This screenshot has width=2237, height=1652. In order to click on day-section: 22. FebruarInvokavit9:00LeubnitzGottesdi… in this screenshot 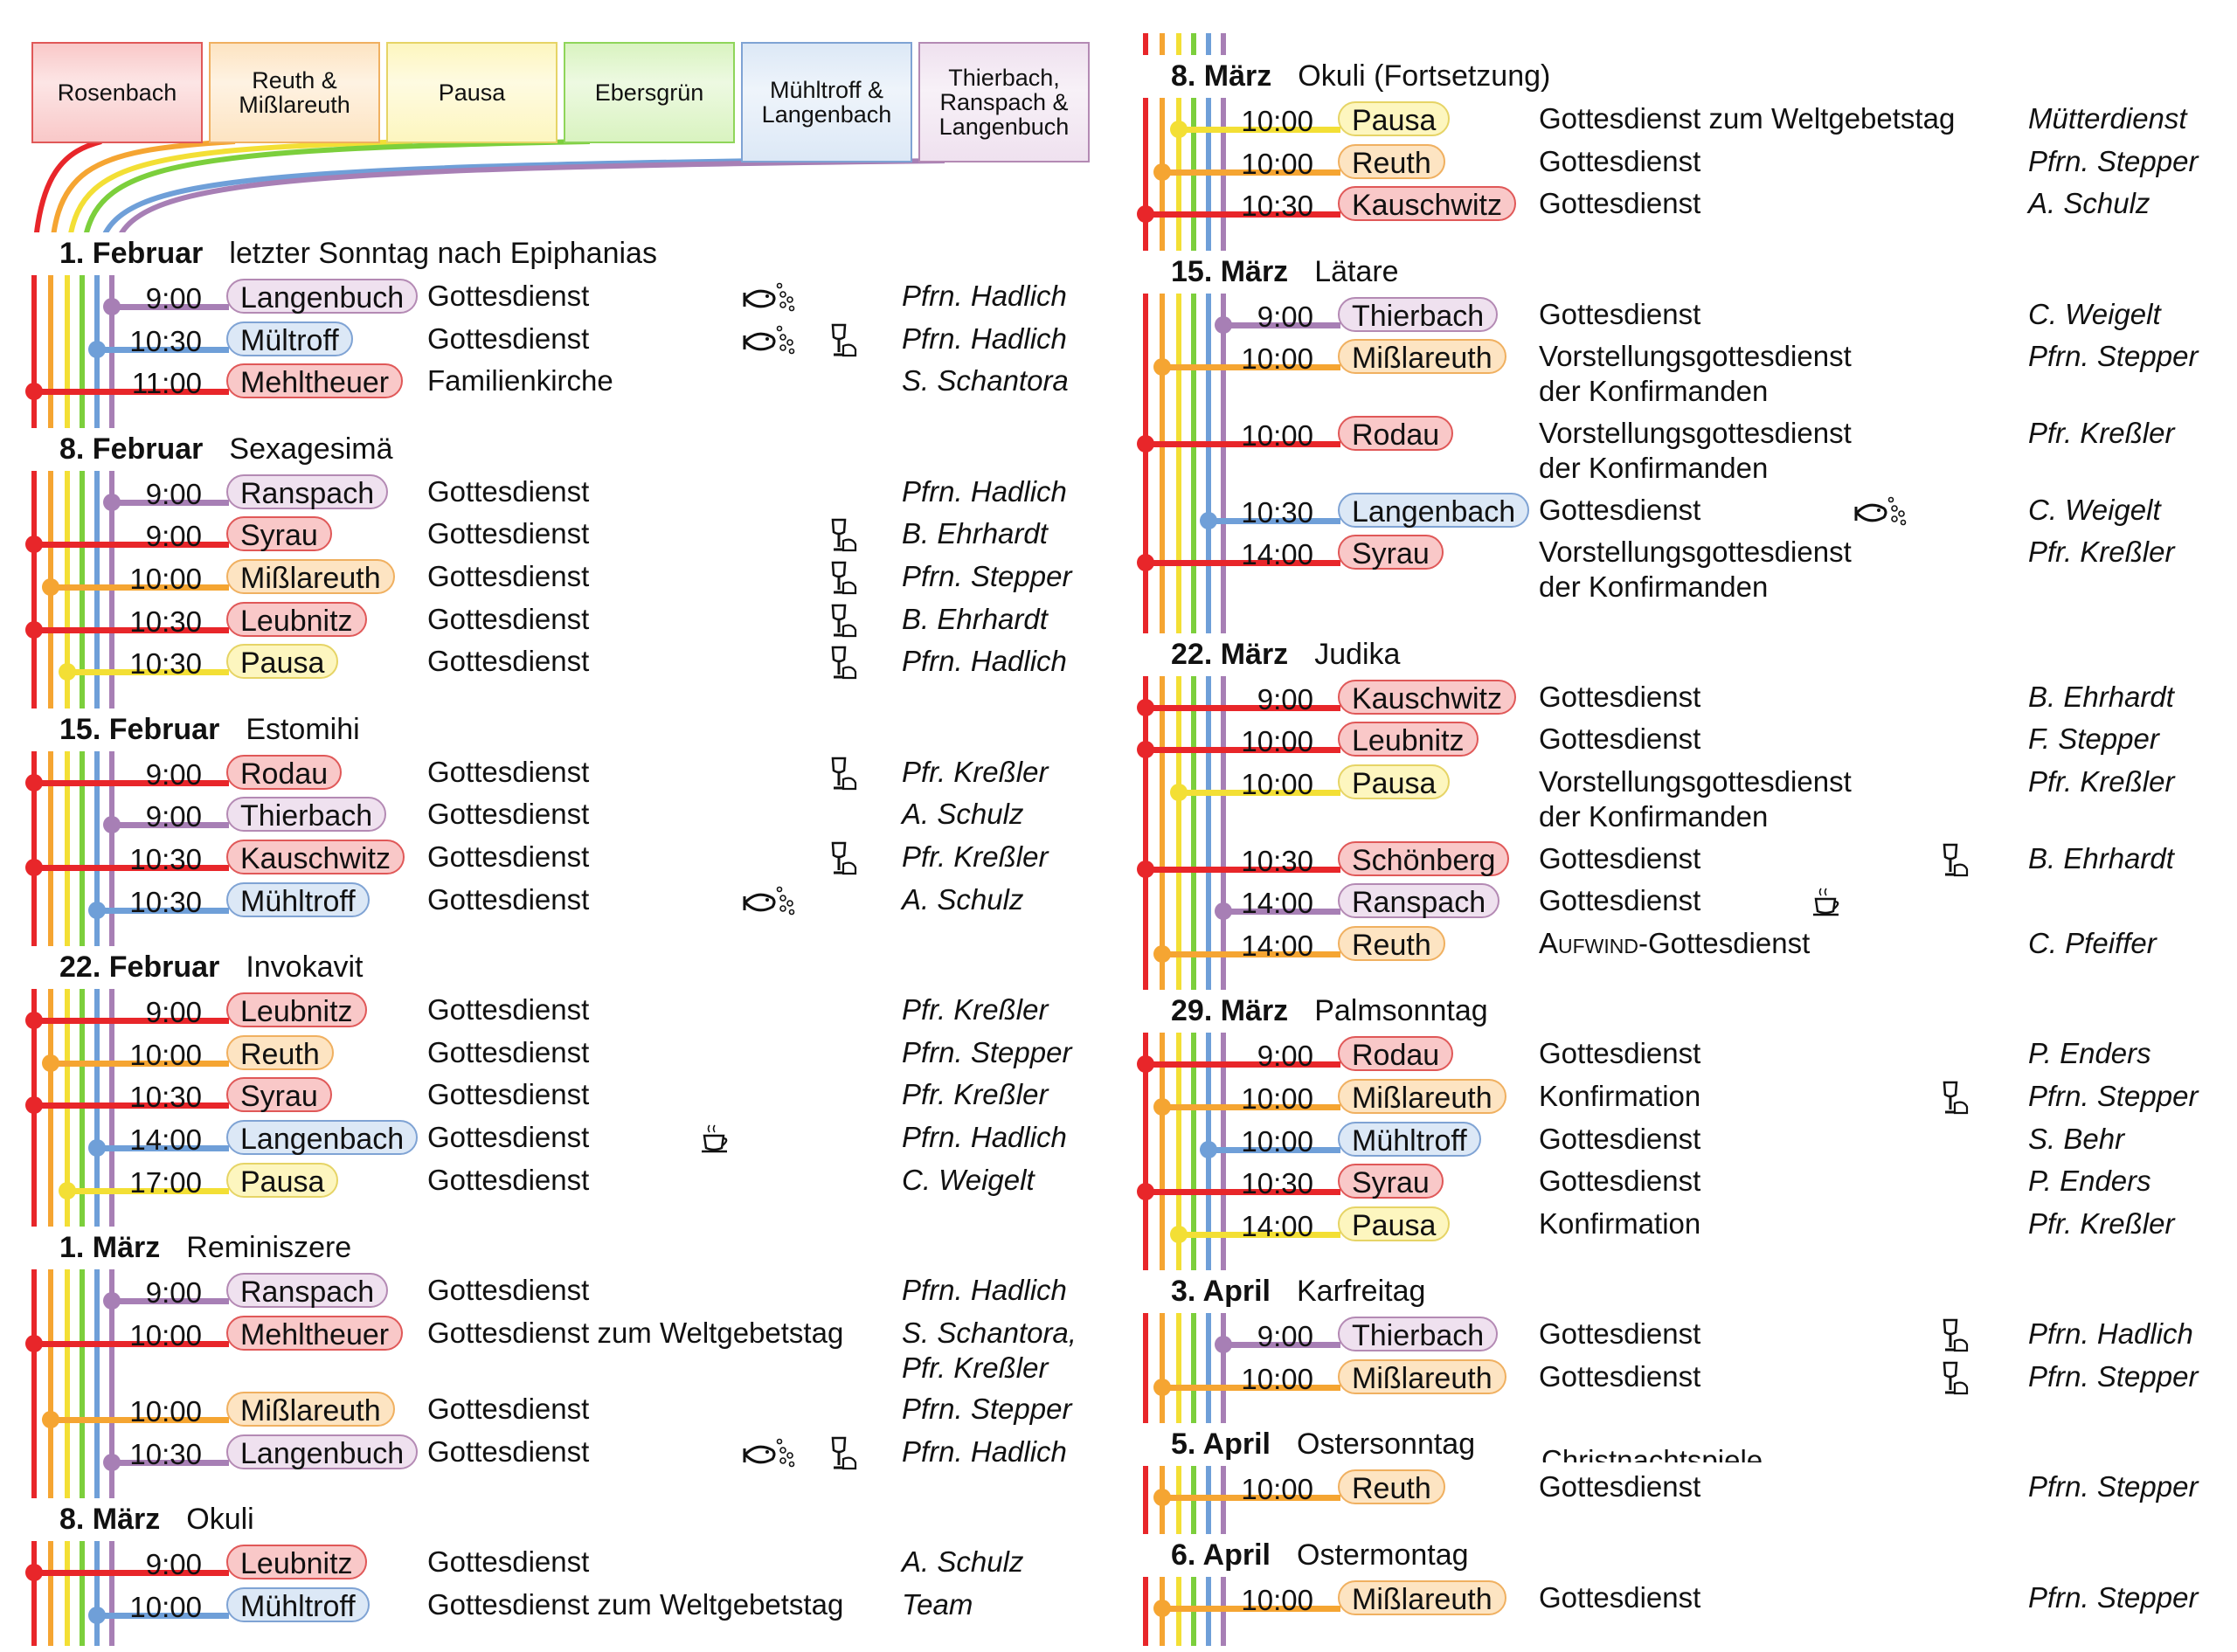, I will do `click(559, 1073)`.